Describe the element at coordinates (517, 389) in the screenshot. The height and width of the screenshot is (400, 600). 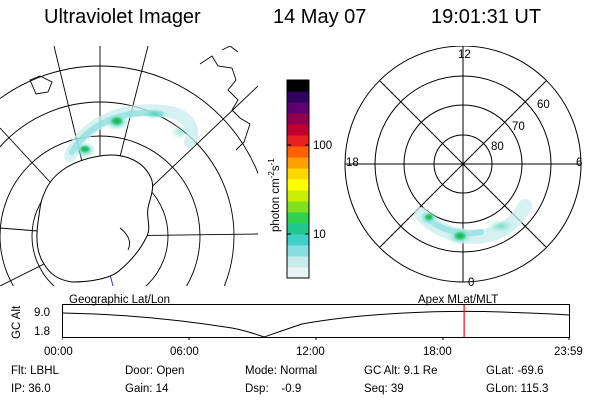
I see `glon-info: GLon: 115.3` at that location.